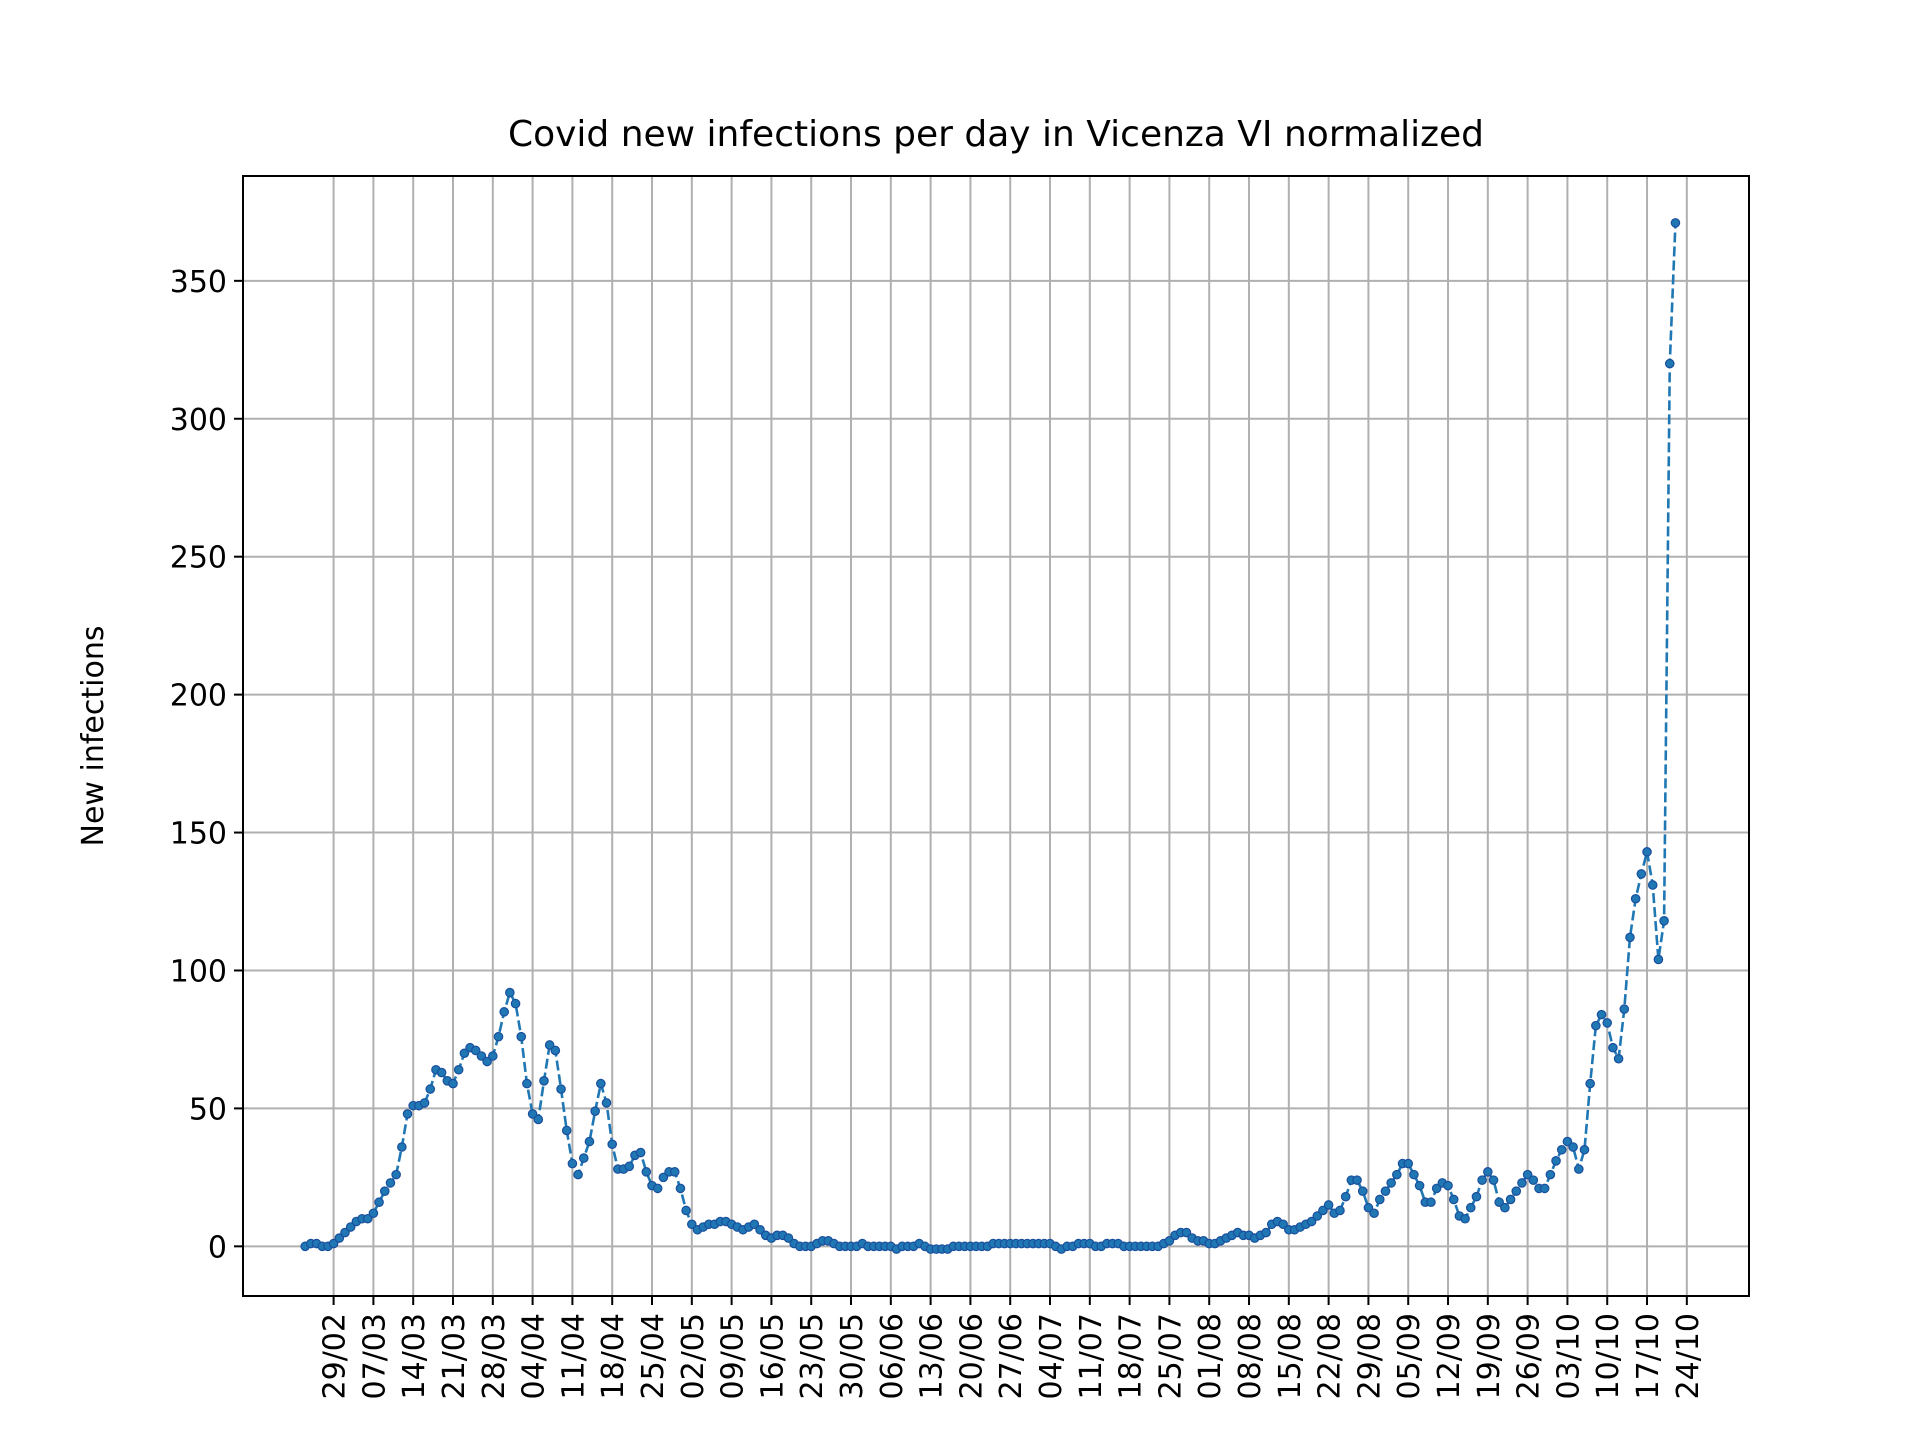 The image size is (1920, 1440). I want to click on x-tick-label: 09/05, so click(733, 1356).